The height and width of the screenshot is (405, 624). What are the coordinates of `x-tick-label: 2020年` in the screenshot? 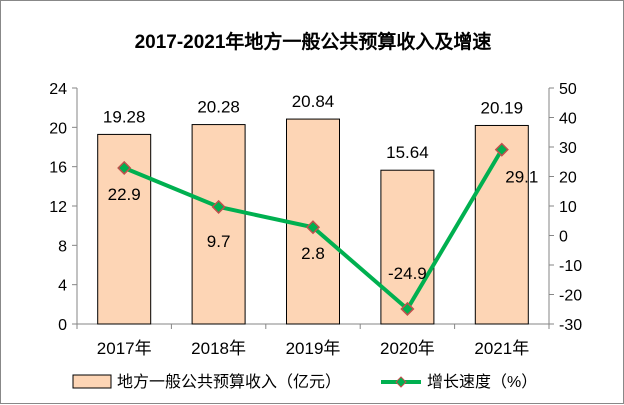 It's located at (407, 348).